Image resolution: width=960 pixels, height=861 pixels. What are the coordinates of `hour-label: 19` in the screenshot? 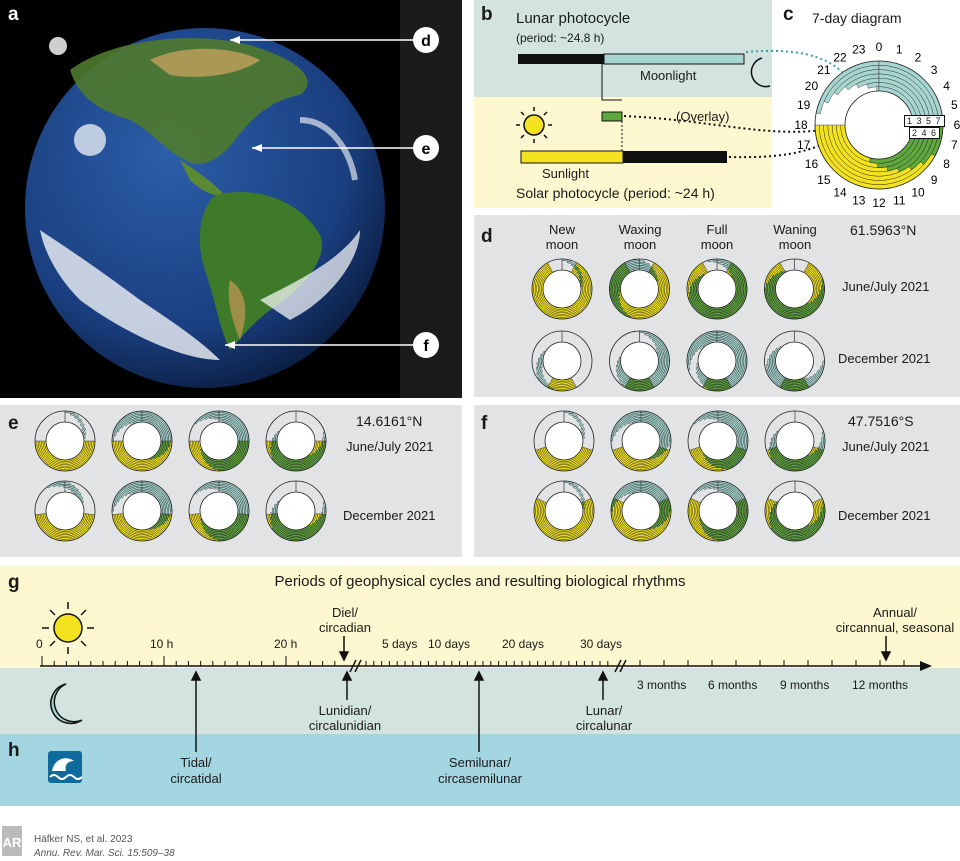 It's located at (804, 105).